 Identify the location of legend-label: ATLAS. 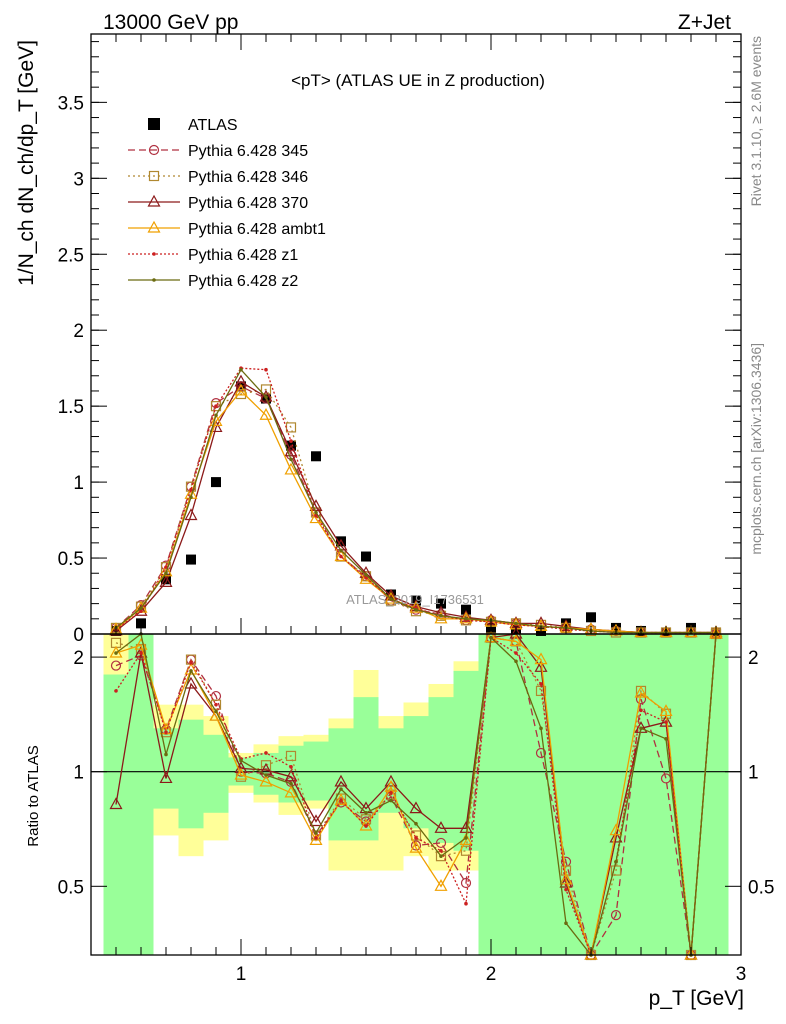
(213, 125).